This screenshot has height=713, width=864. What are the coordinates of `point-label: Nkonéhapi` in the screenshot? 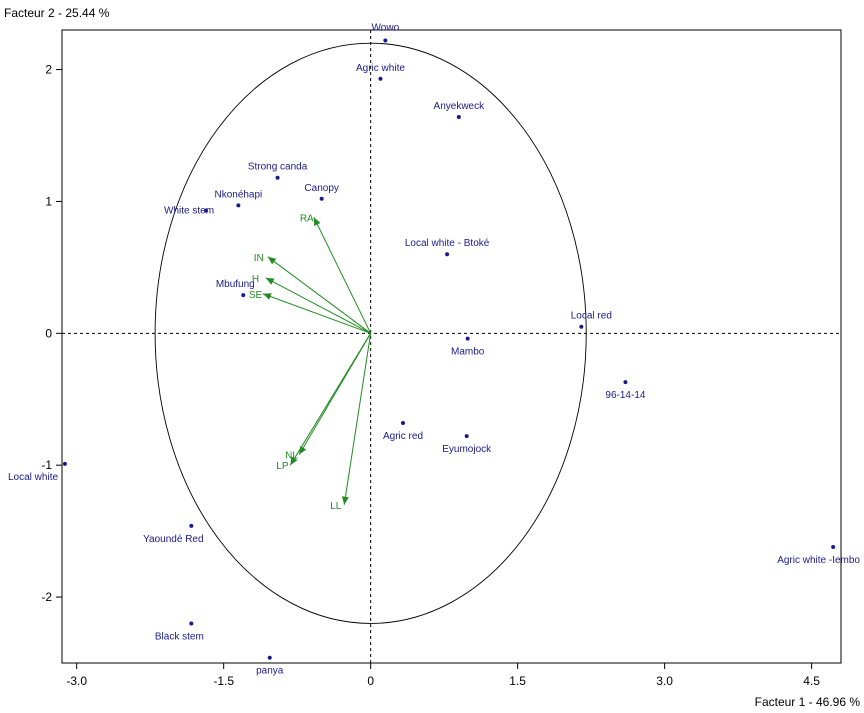 It's located at (238, 194).